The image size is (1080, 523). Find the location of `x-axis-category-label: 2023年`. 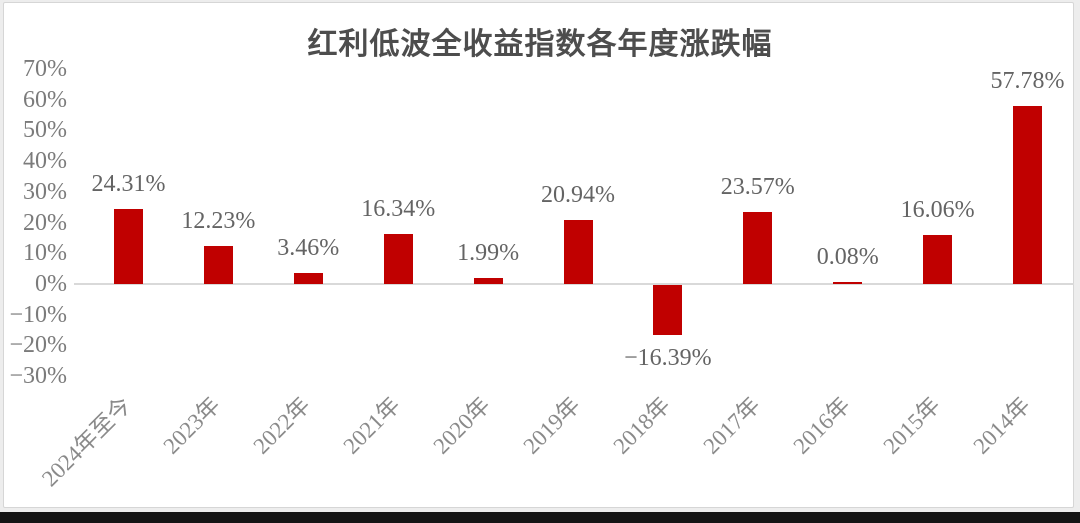

x-axis-category-label: 2023年 is located at coordinates (192, 425).